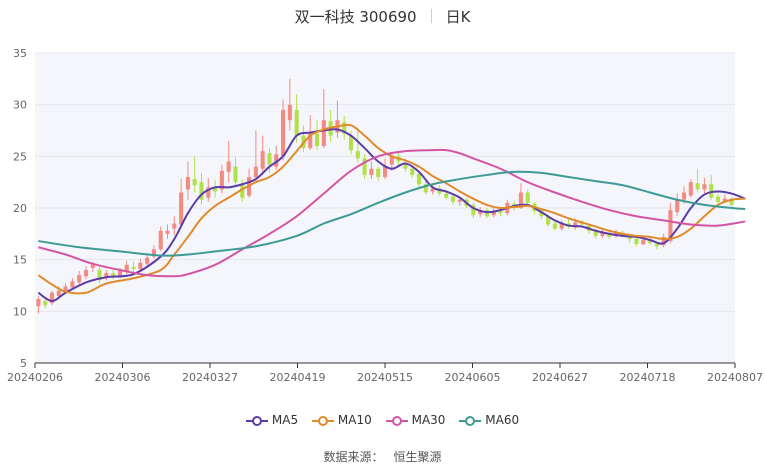 The height and width of the screenshot is (465, 765). I want to click on legend-item-ma10: MA10, so click(341, 420).